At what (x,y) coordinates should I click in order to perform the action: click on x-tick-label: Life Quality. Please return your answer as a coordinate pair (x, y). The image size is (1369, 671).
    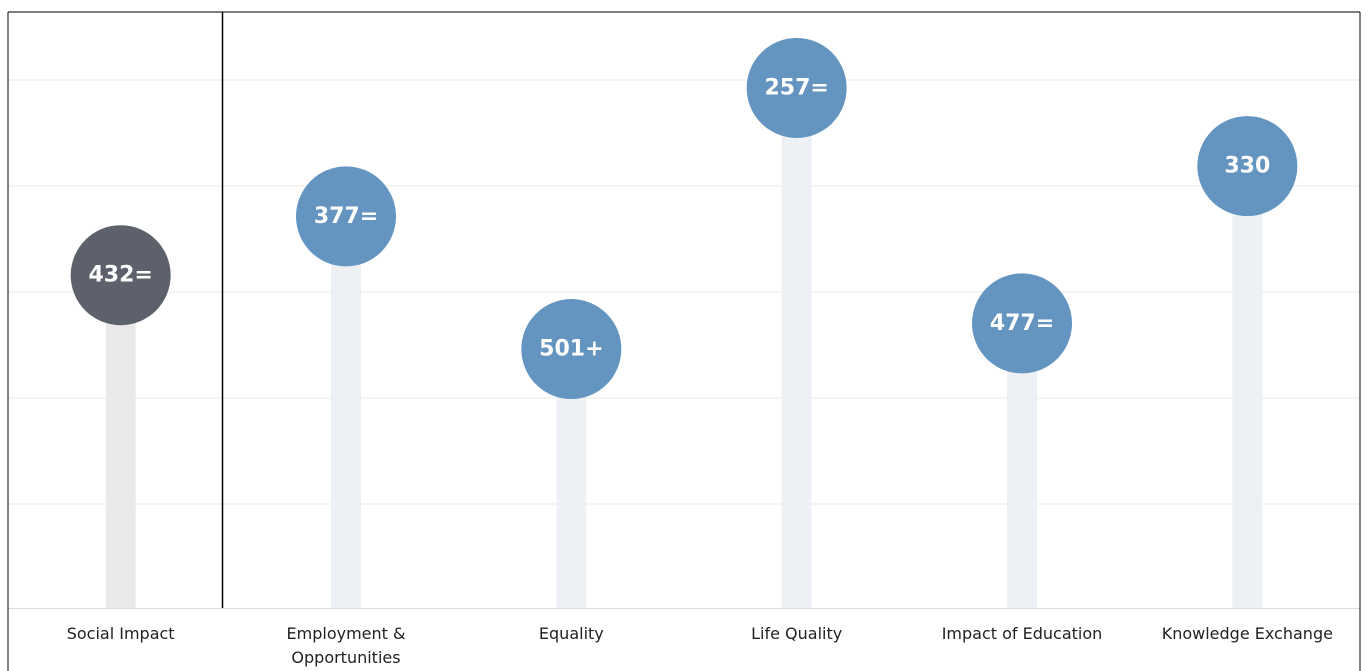
    Looking at the image, I should click on (797, 633).